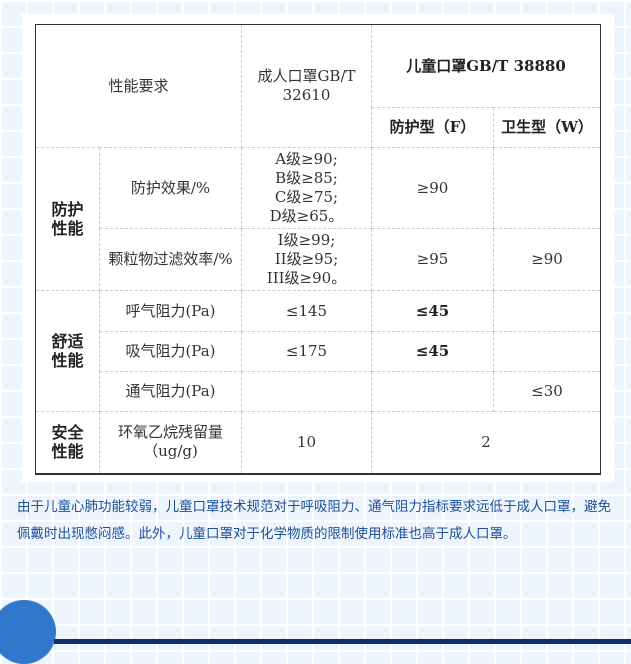  What do you see at coordinates (432, 188) in the screenshot?
I see `f-cell: ≥90` at bounding box center [432, 188].